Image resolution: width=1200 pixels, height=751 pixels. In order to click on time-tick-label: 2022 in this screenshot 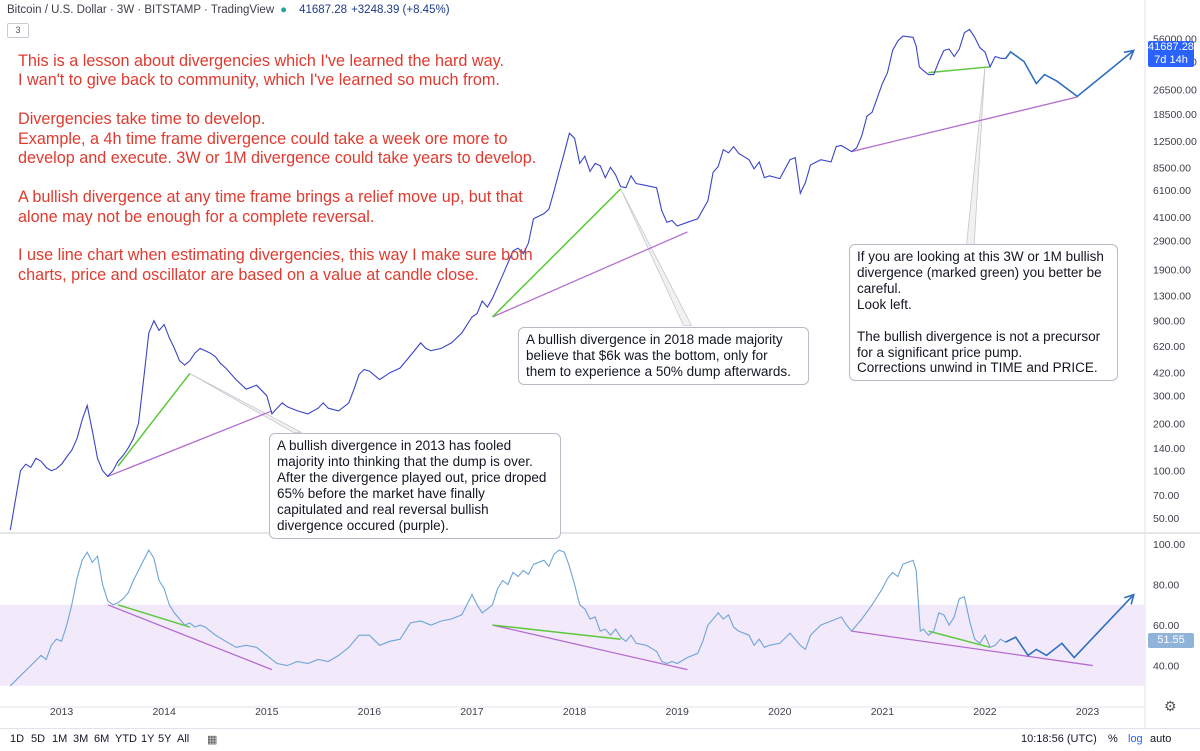, I will do `click(985, 712)`.